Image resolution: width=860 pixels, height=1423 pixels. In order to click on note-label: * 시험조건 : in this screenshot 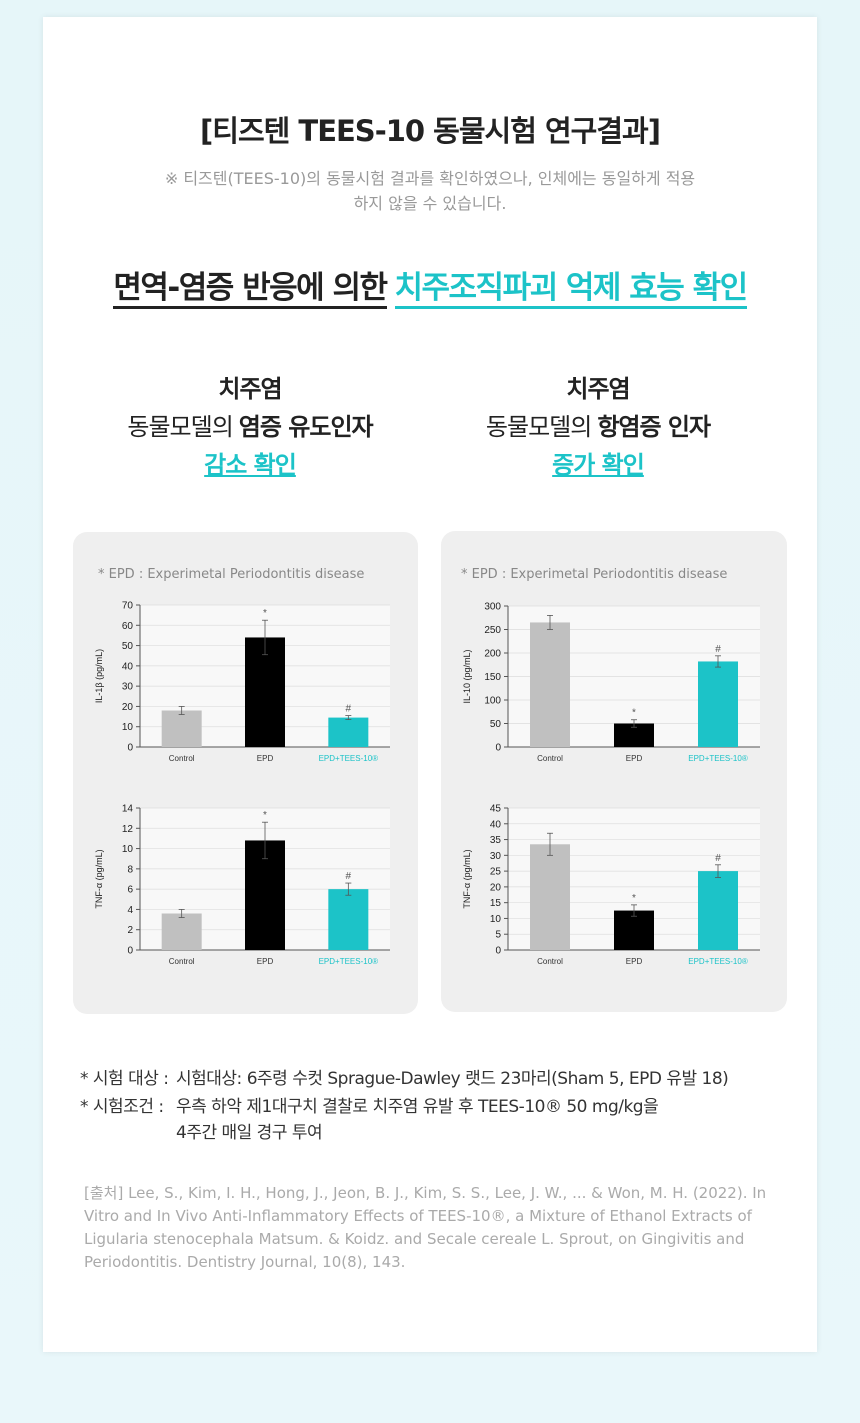, I will do `click(122, 1107)`.